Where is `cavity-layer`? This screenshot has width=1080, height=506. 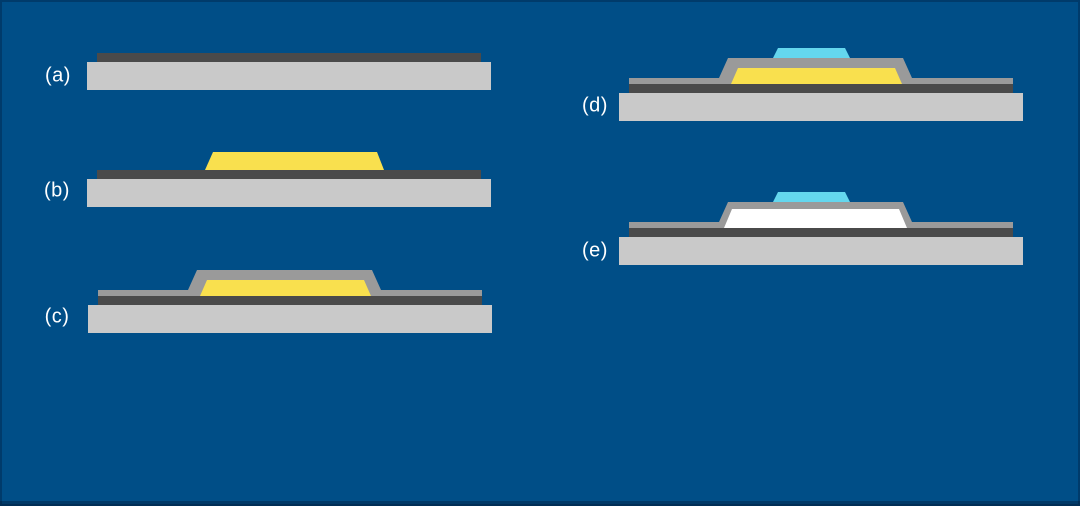
cavity-layer is located at coordinates (815, 218).